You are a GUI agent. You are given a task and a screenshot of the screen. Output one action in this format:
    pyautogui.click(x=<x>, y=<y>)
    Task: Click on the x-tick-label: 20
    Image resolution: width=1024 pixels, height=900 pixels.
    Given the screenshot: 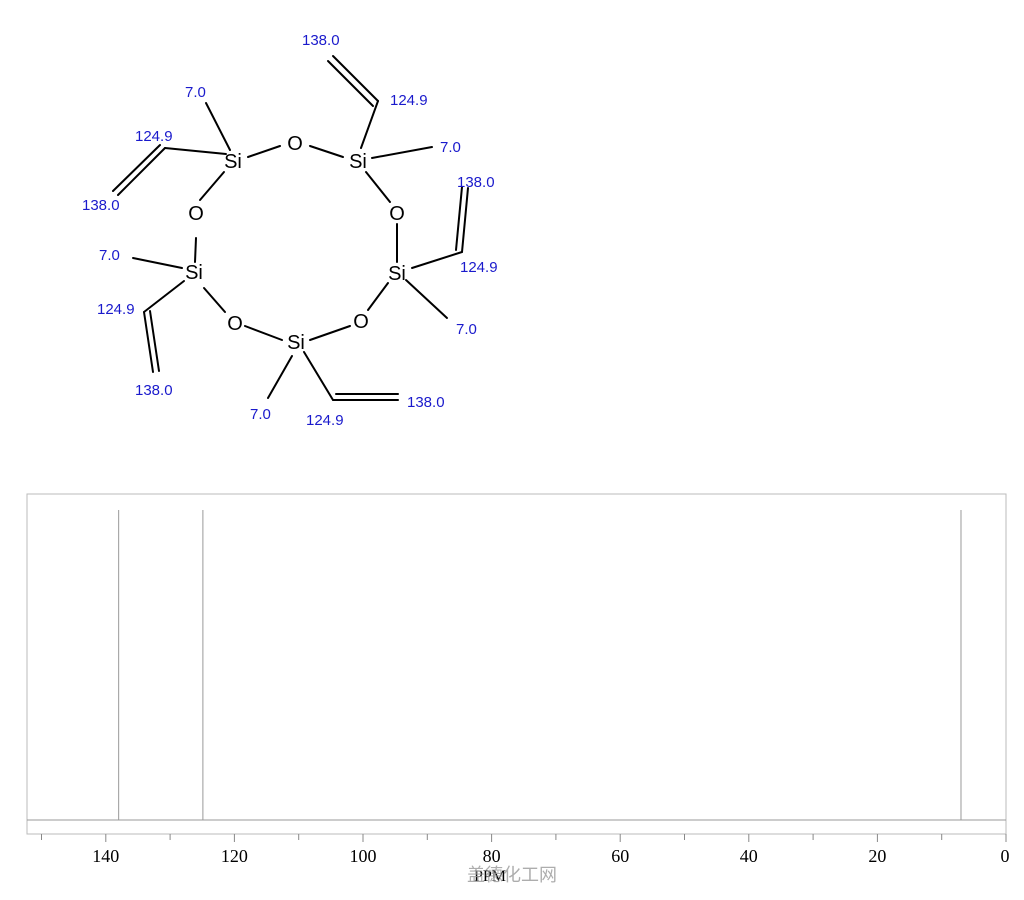 What is the action you would take?
    pyautogui.click(x=877, y=856)
    